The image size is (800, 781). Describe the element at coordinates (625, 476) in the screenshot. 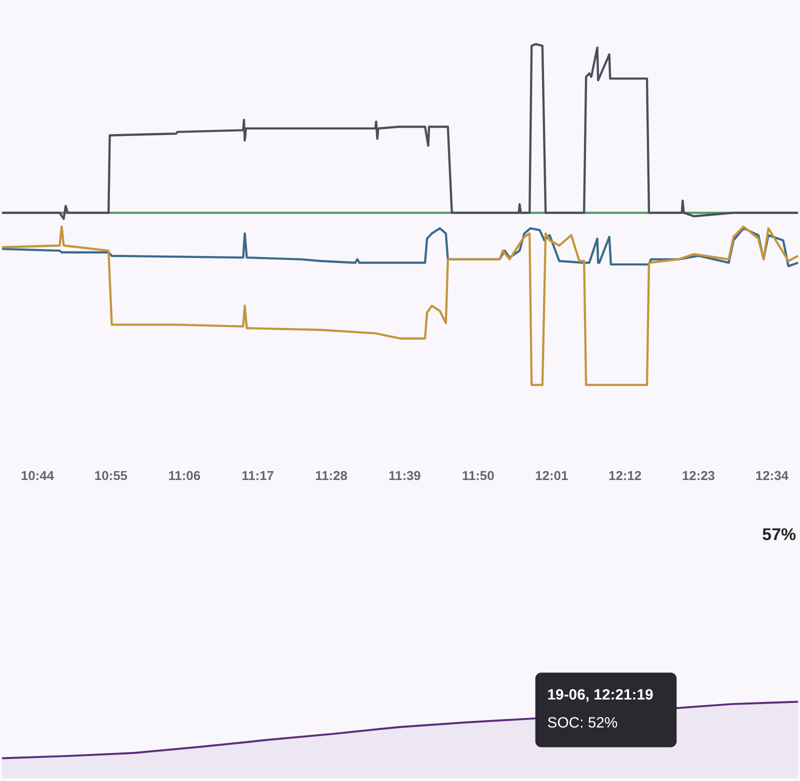

I see `x-tick-label: 12:12` at that location.